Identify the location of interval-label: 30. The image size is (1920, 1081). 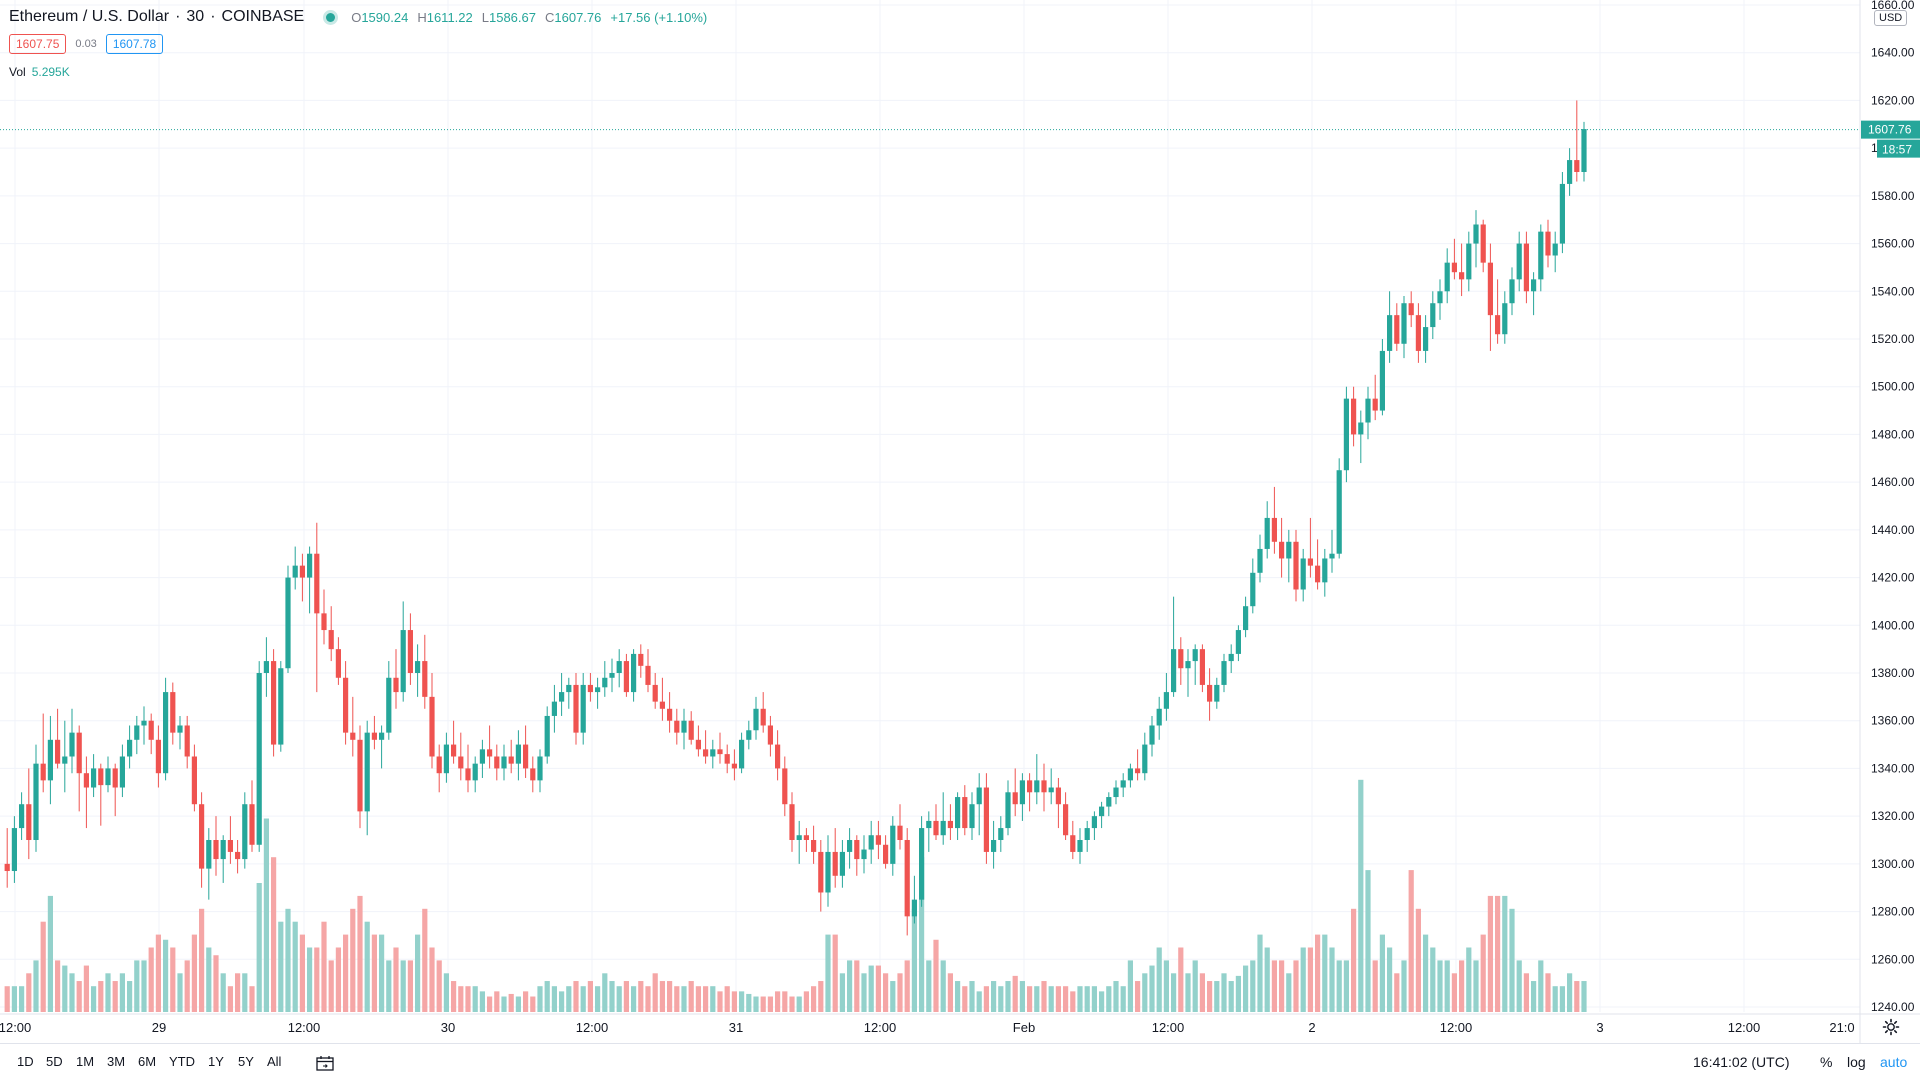
(195, 16).